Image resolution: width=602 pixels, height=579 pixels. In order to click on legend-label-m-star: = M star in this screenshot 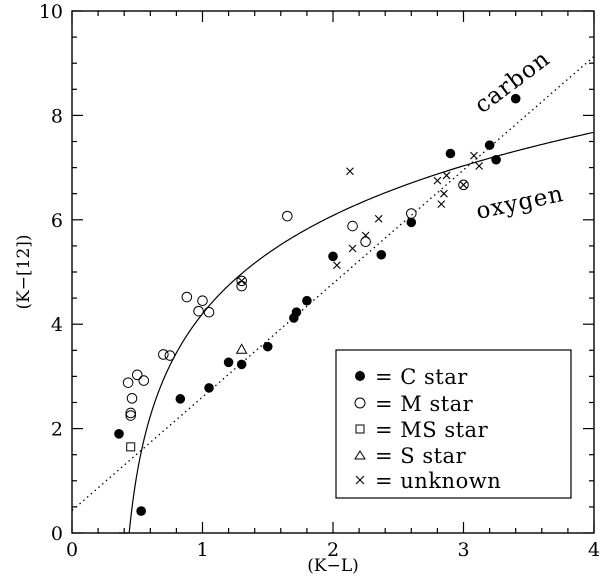, I will do `click(424, 404)`.